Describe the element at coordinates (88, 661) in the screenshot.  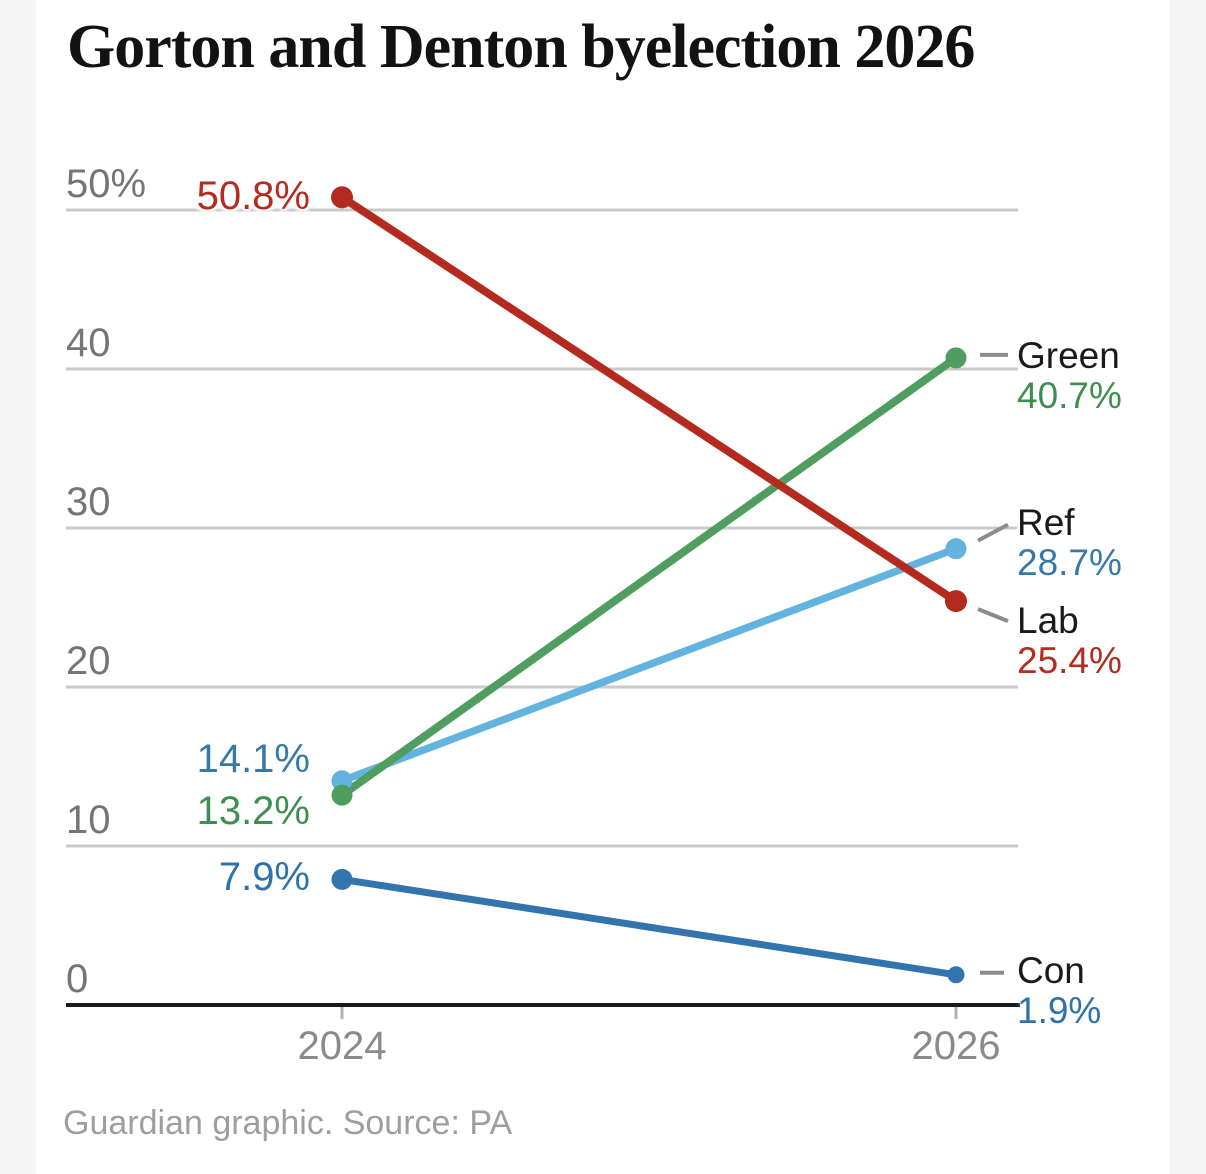
I see `y-axis-label-20: 20` at that location.